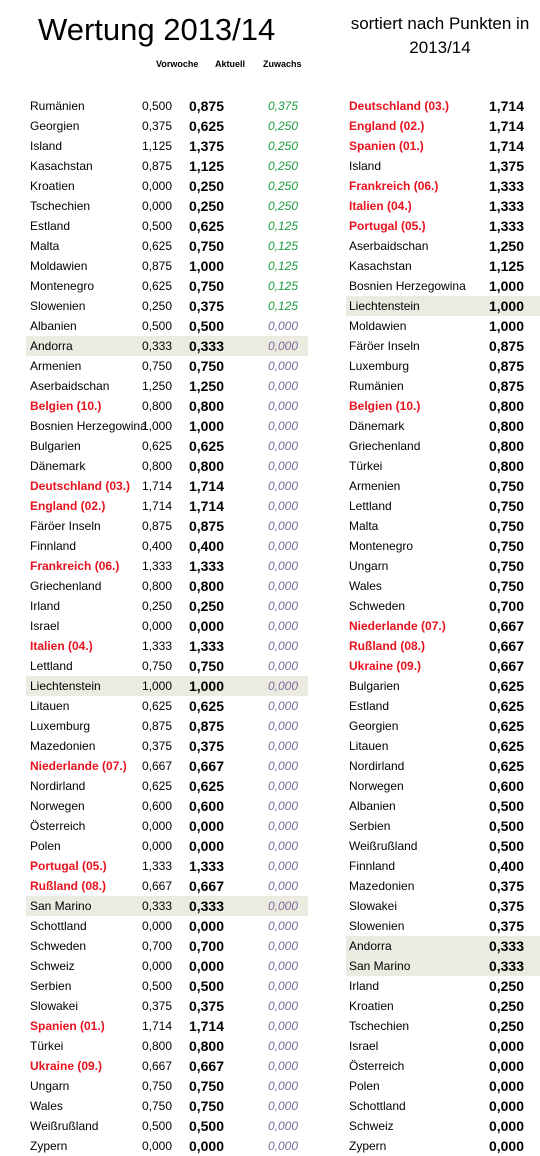 The width and height of the screenshot is (540, 1156). What do you see at coordinates (443, 986) in the screenshot?
I see `table-row: Irland 0,250` at bounding box center [443, 986].